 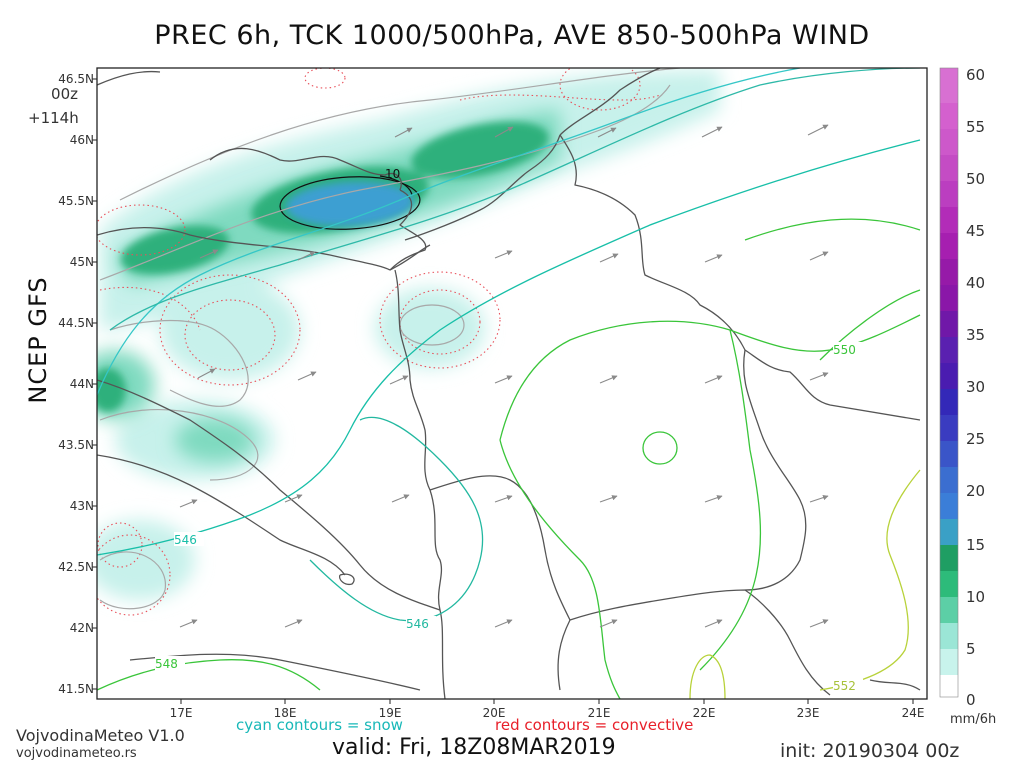 What do you see at coordinates (976, 545) in the screenshot?
I see `colorbar-tick-label: 15` at bounding box center [976, 545].